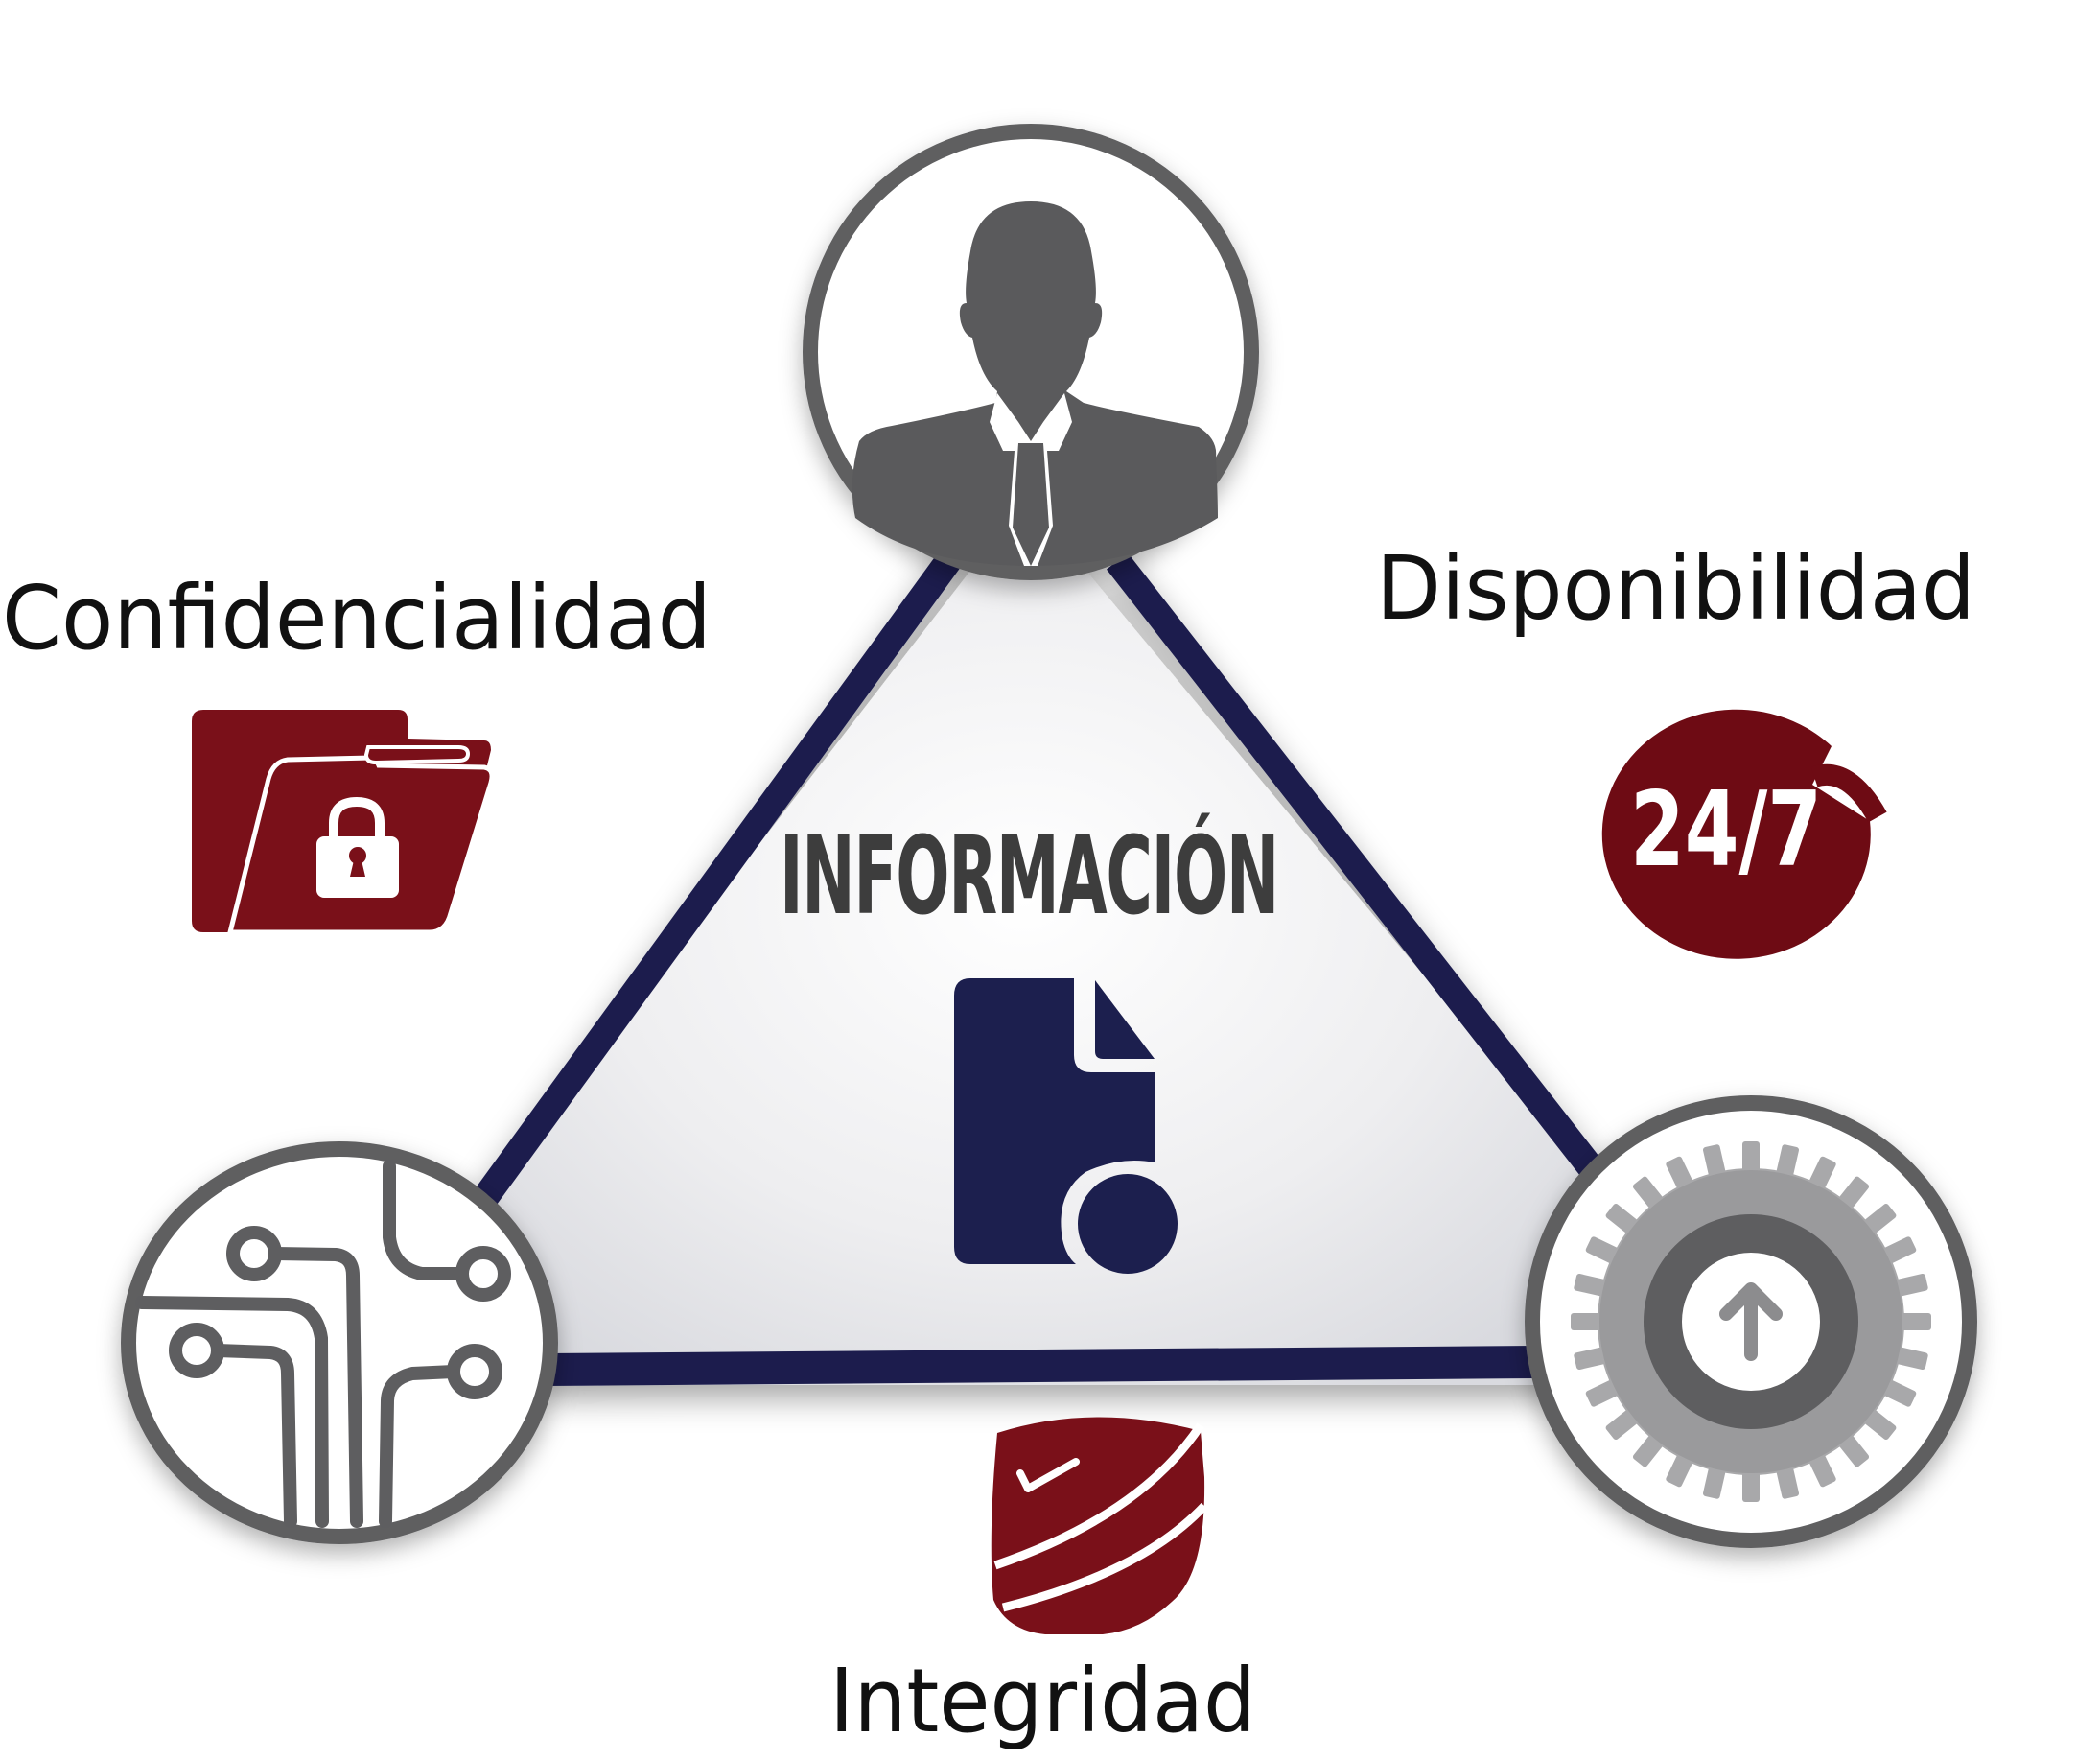  What do you see at coordinates (1751, 1321) in the screenshot?
I see `gear-upload-icon` at bounding box center [1751, 1321].